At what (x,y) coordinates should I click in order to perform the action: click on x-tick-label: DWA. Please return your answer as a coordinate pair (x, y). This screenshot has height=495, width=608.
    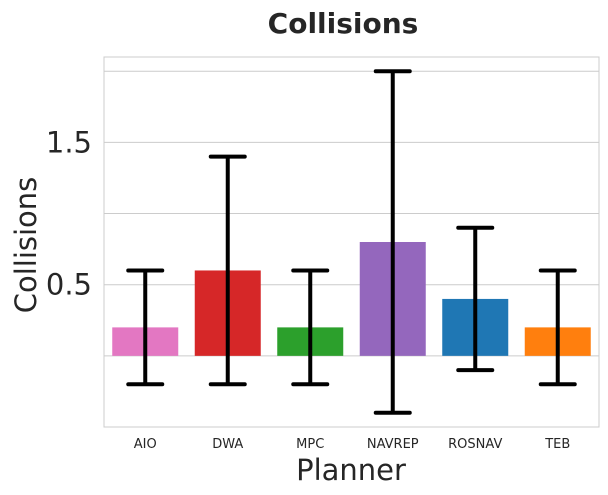
    Looking at the image, I should click on (227, 444).